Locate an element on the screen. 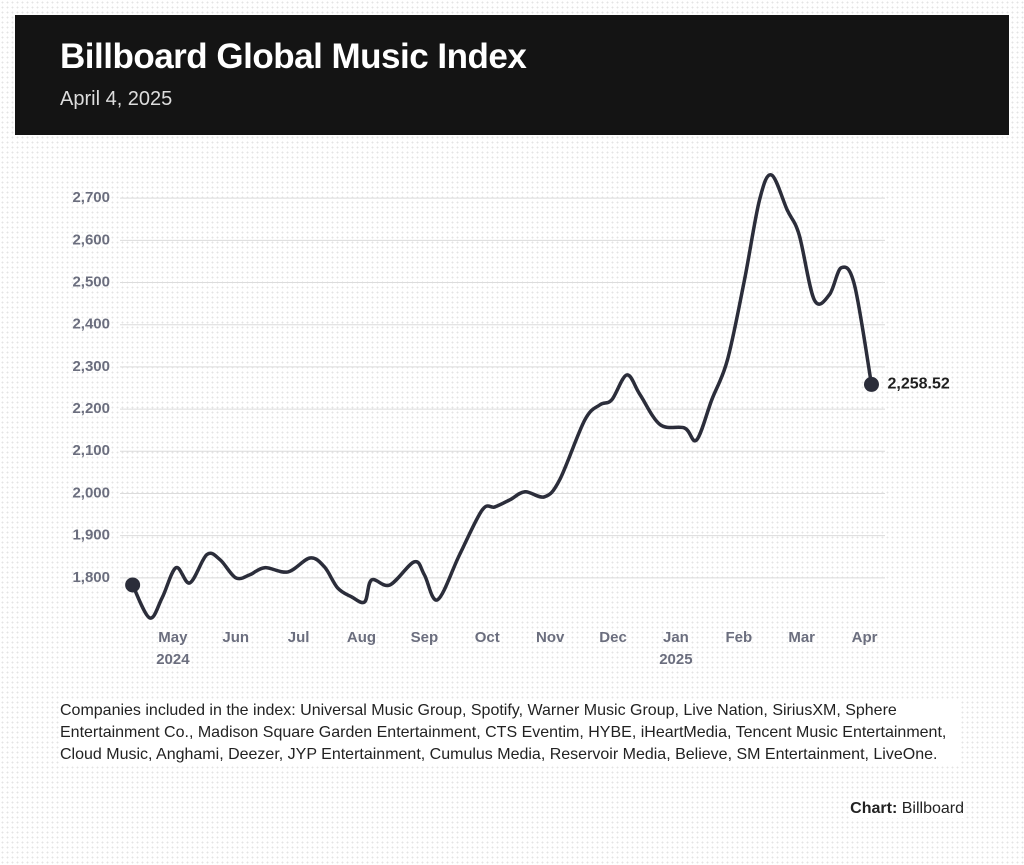 The width and height of the screenshot is (1024, 865). x-tick-label: Apr is located at coordinates (865, 637).